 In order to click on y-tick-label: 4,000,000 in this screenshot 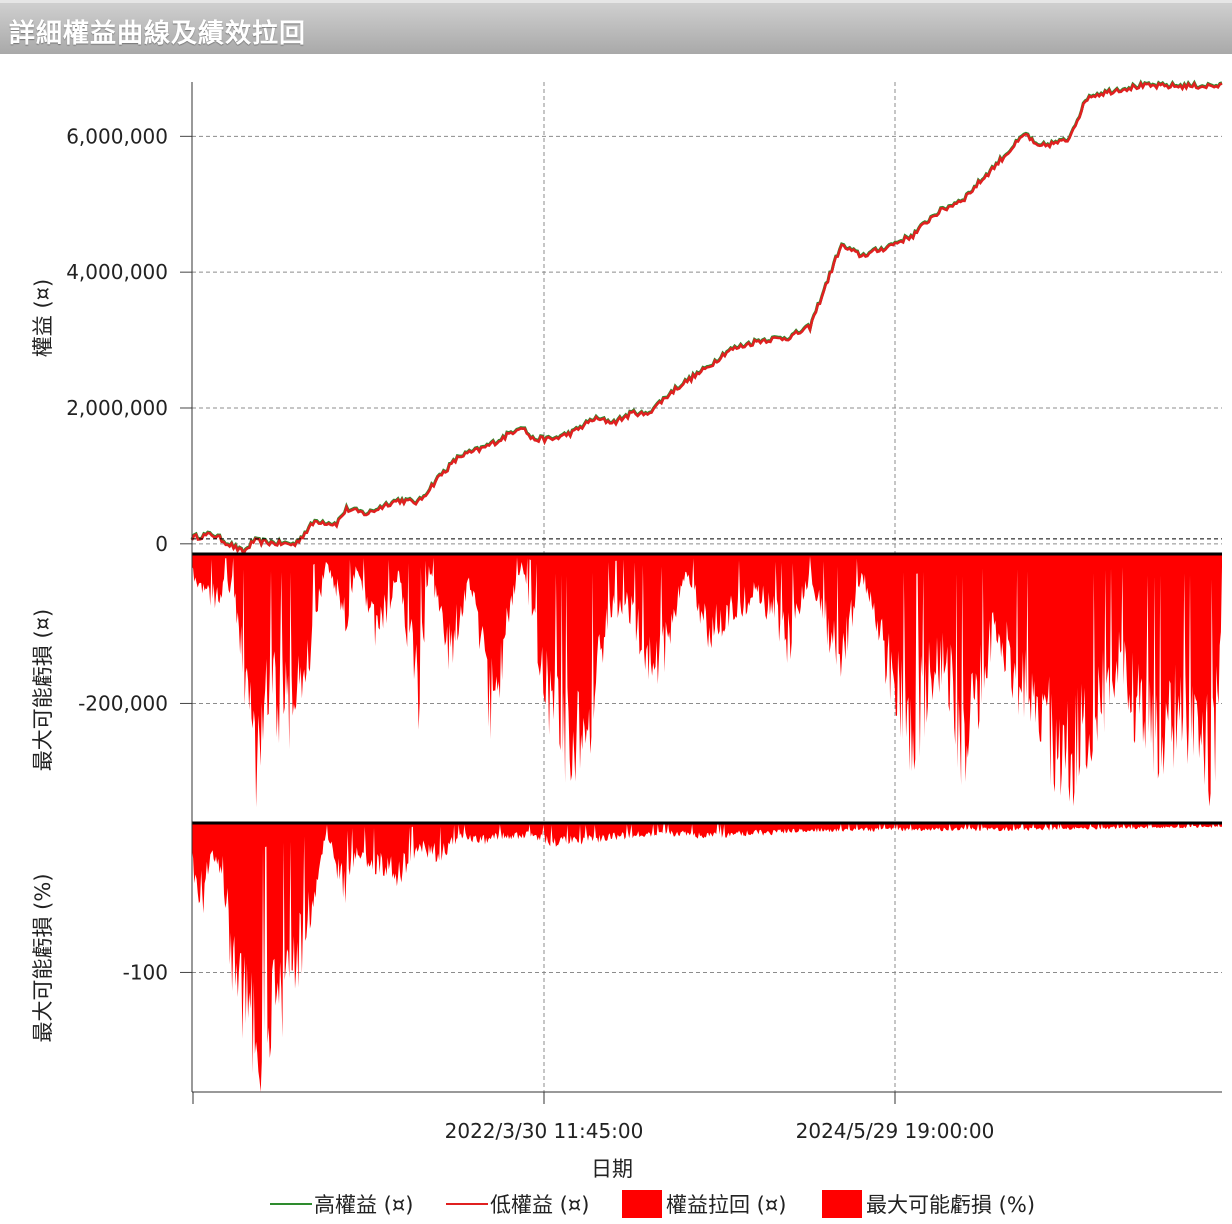, I will do `click(117, 272)`.